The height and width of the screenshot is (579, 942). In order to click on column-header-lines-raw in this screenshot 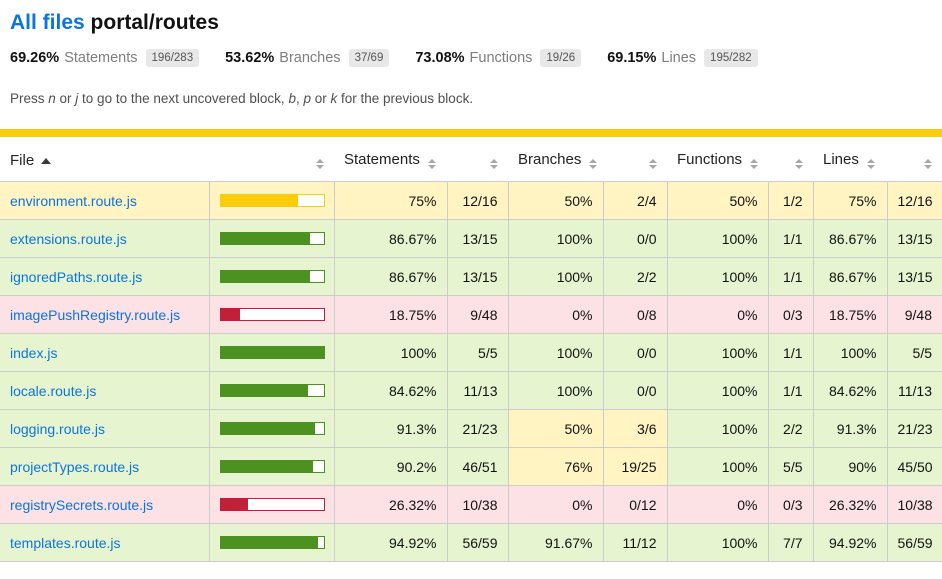, I will do `click(914, 159)`.